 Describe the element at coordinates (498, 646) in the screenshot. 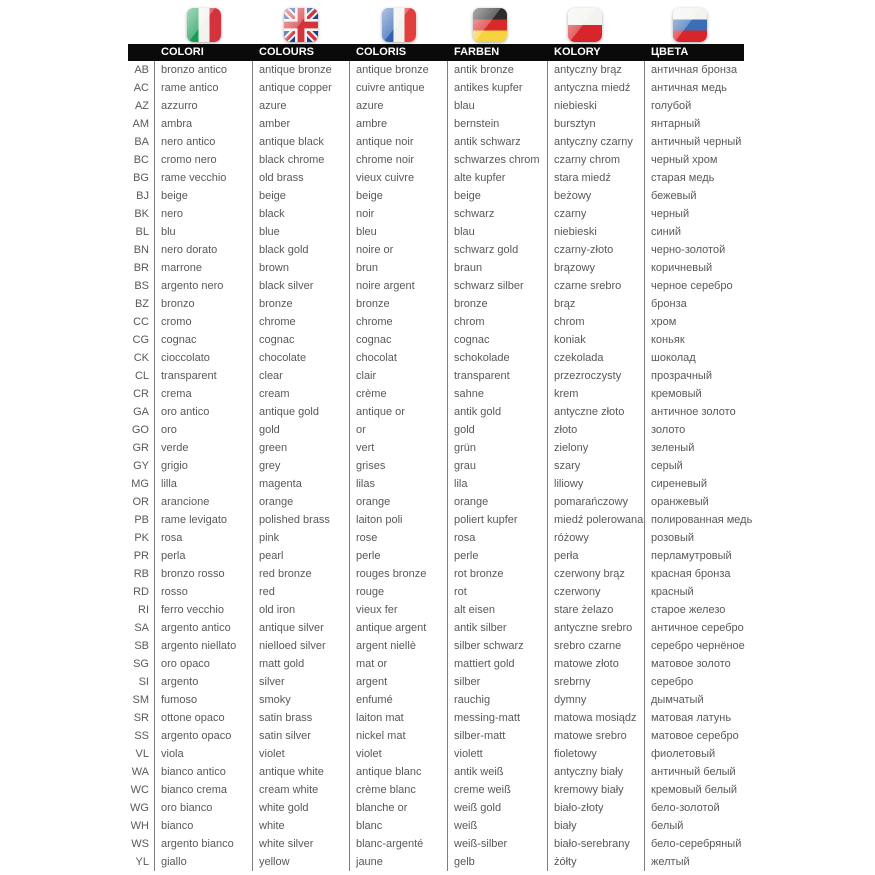

I see `color-name-german: silber schwarz` at that location.